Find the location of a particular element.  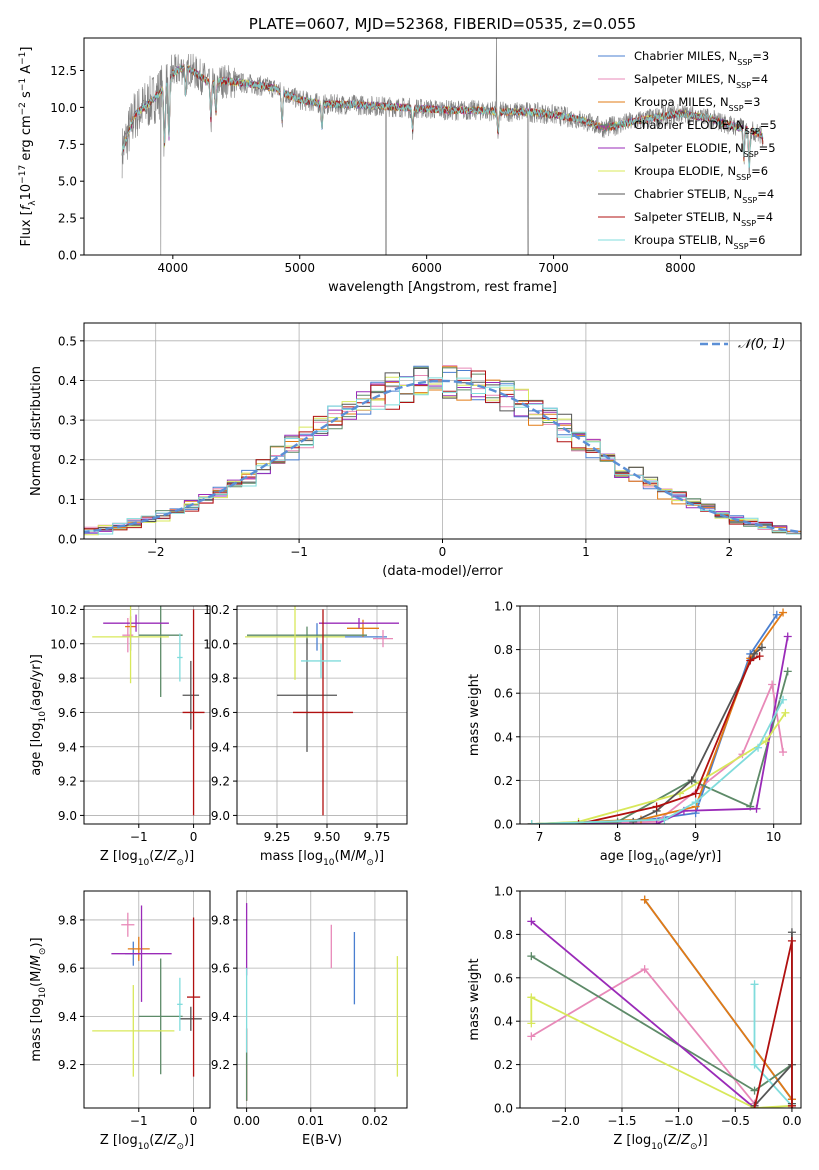

y-tick-label: 9.0 is located at coordinates (67, 816).